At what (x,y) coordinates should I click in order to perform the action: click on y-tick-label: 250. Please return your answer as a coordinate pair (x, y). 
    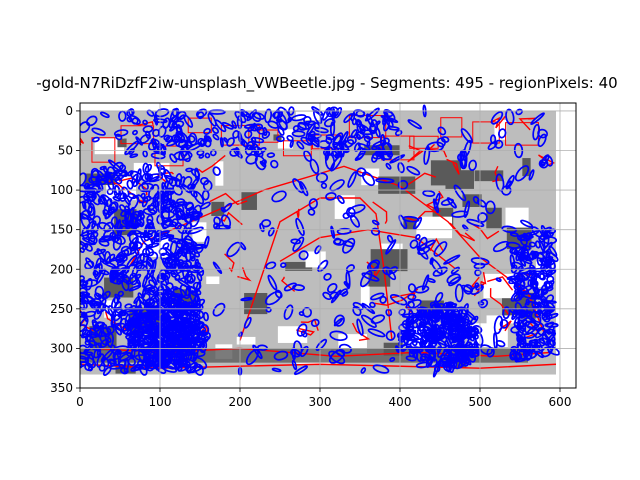
    Looking at the image, I should click on (61, 309).